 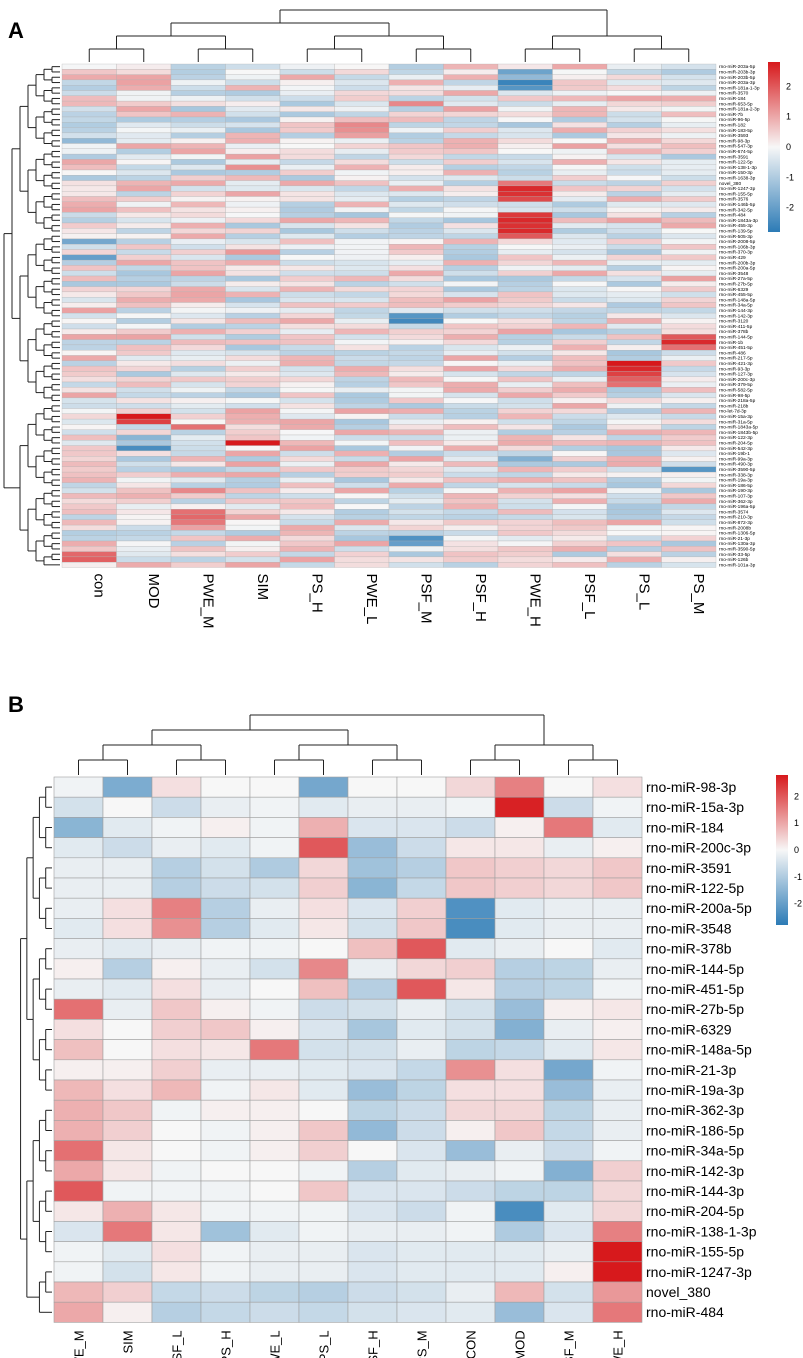 I want to click on row-label: rno-miR-218a-5p, so click(x=737, y=401).